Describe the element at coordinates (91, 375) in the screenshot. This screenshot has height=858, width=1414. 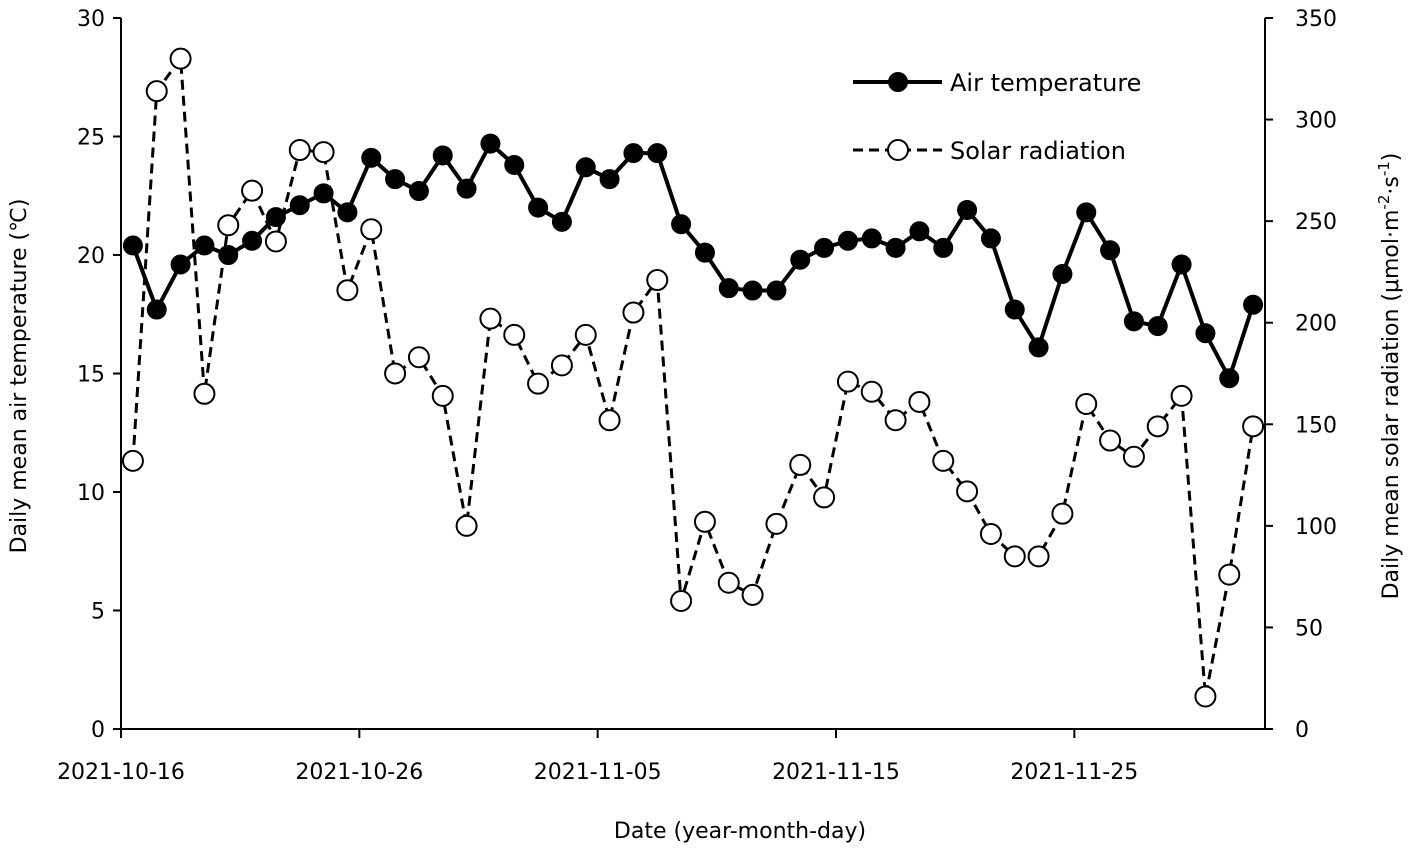
I see `y-left-tick-label: 15` at that location.